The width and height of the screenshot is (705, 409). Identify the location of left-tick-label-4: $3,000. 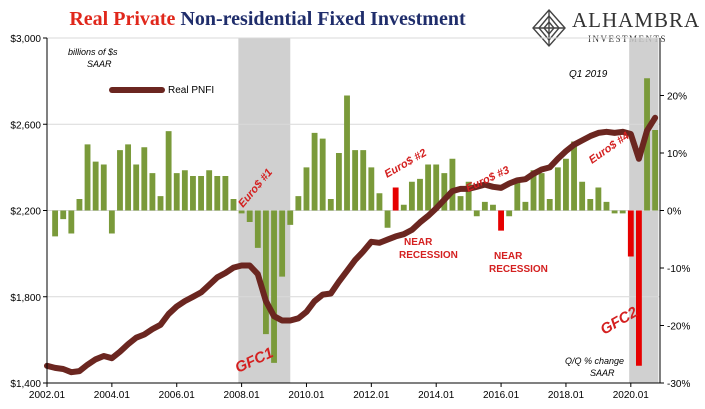
(25, 39).